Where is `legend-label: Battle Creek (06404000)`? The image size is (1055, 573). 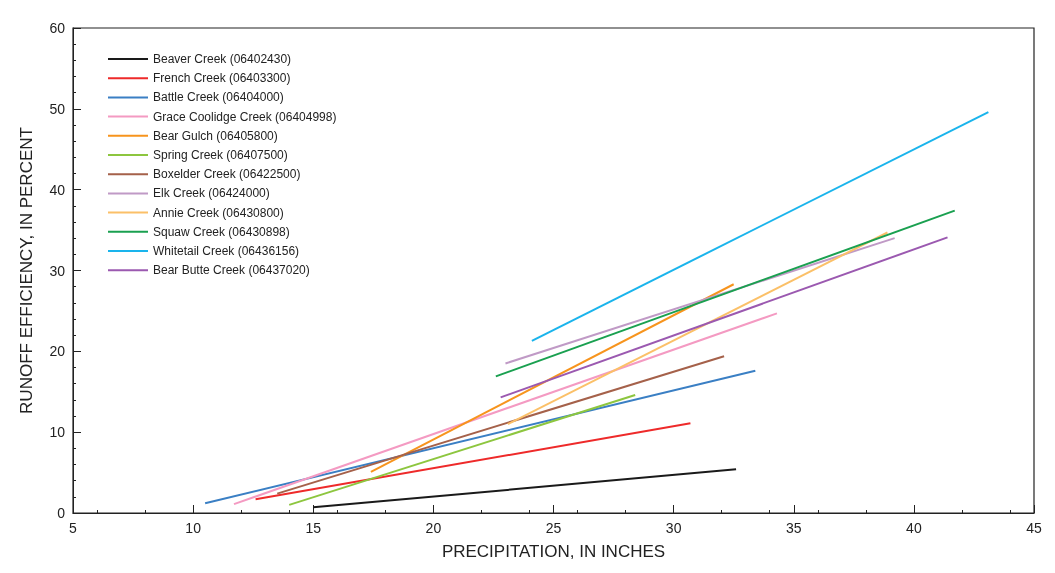
legend-label: Battle Creek (06404000) is located at coordinates (218, 97).